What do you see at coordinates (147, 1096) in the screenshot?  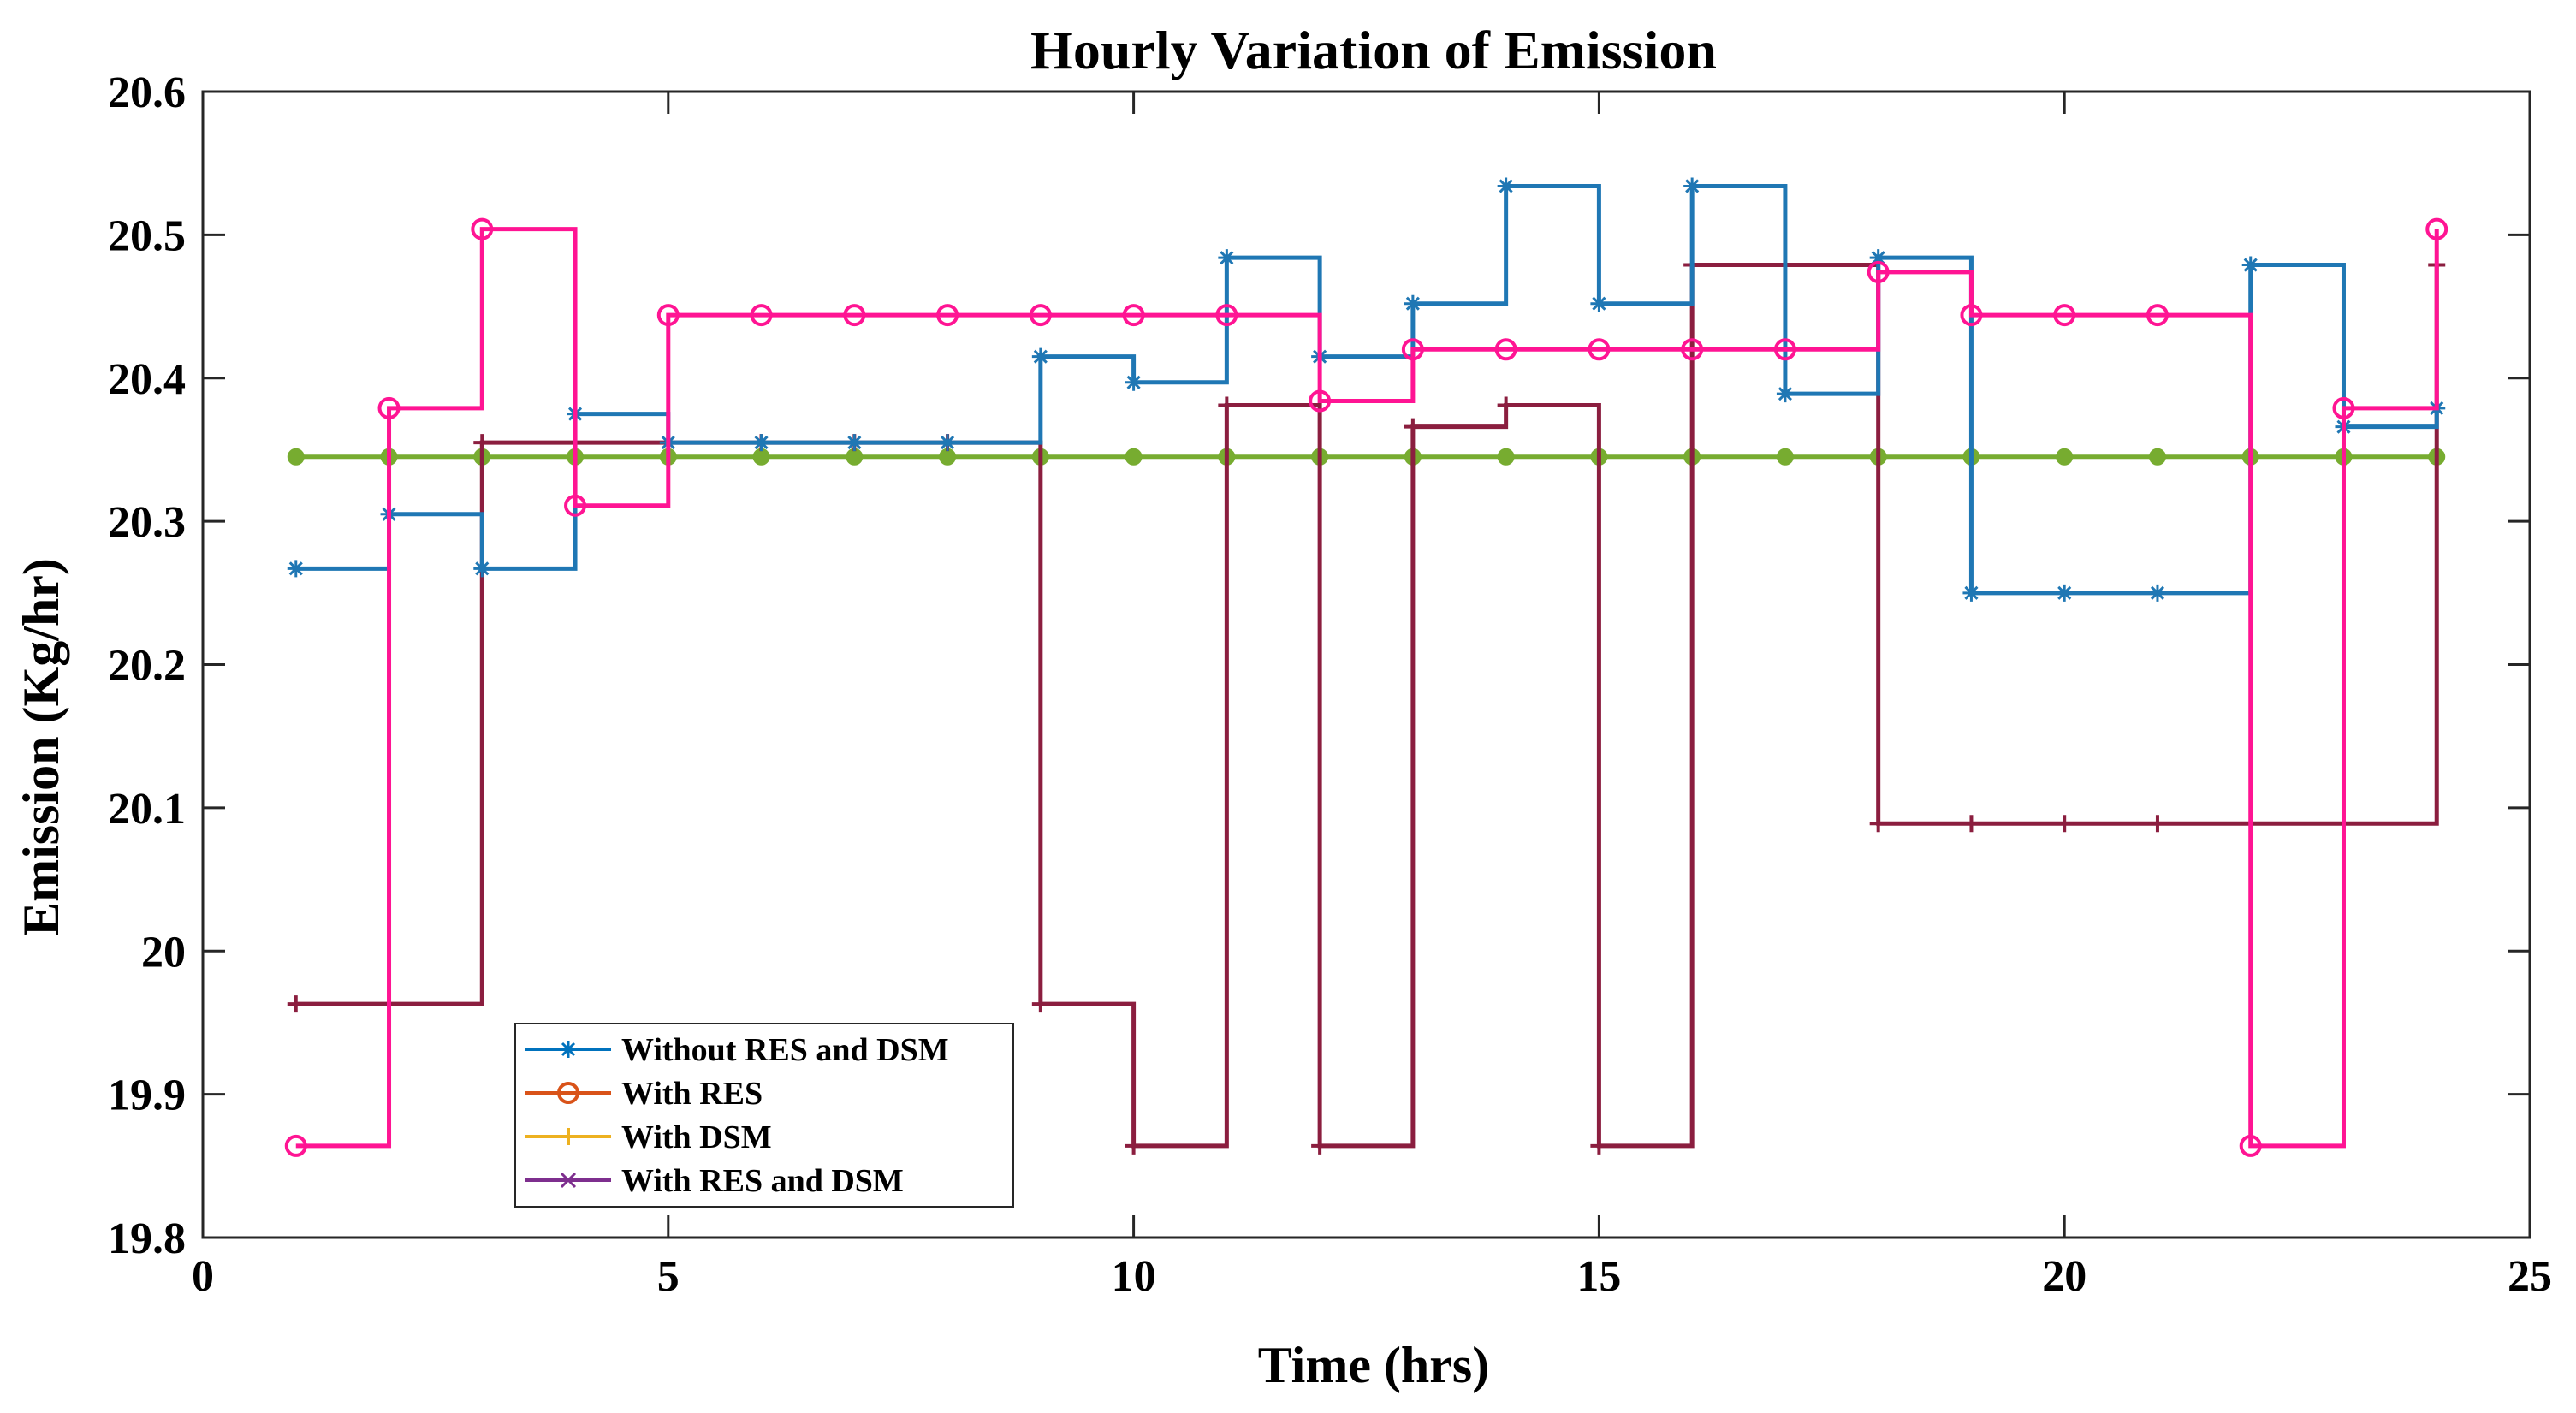 I see `y-tick-label: 19.9` at bounding box center [147, 1096].